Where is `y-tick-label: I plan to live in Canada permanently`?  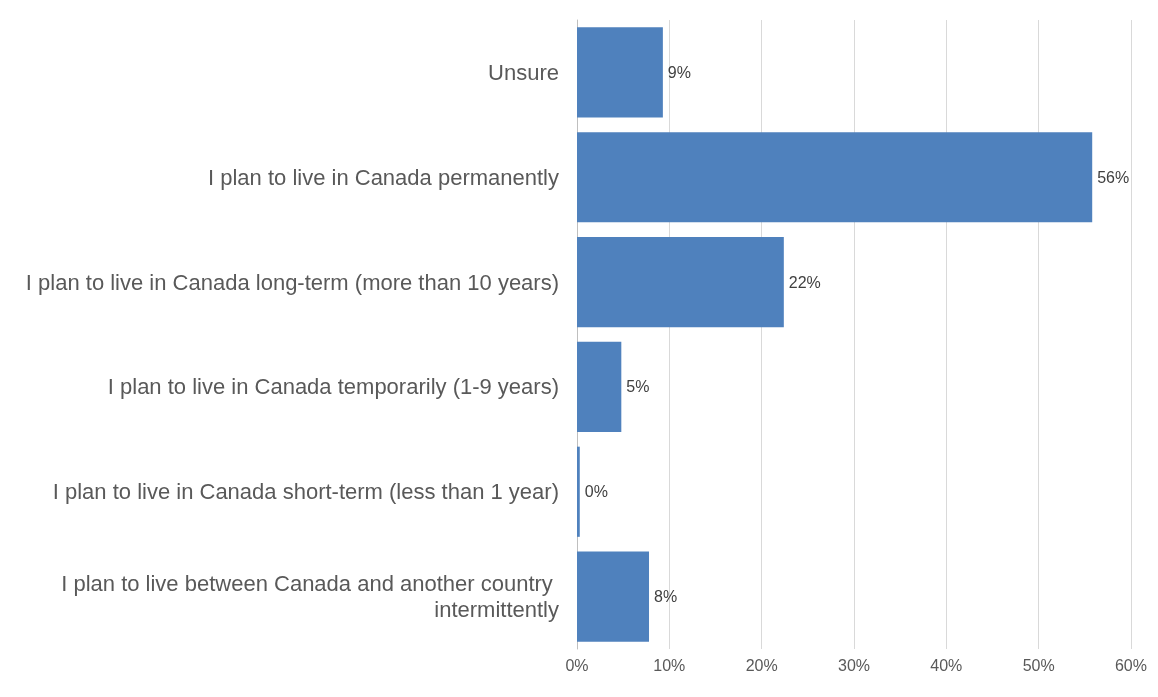 y-tick-label: I plan to live in Canada permanently is located at coordinates (383, 177).